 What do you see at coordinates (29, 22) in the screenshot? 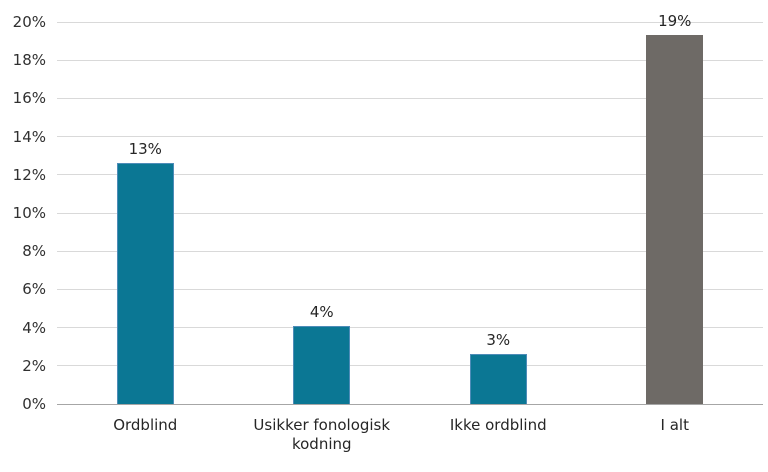
I see `y-tick-label: 20%` at bounding box center [29, 22].